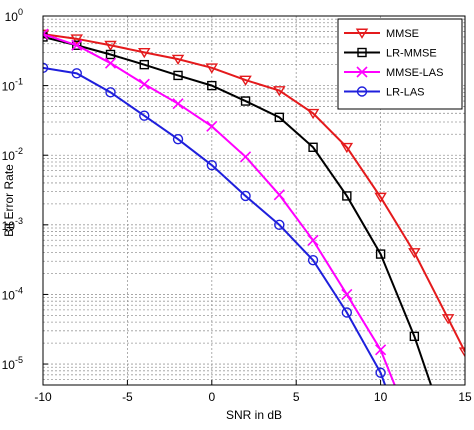 Image resolution: width=474 pixels, height=430 pixels. Describe the element at coordinates (254, 415) in the screenshot. I see `x-axis-label: SNR in dB` at that location.